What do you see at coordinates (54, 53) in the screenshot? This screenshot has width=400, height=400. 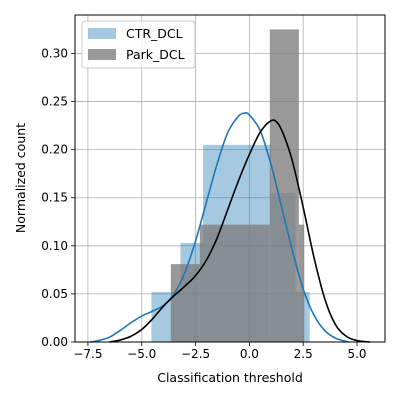 I see `y-tick-label: 0.30` at bounding box center [54, 53].